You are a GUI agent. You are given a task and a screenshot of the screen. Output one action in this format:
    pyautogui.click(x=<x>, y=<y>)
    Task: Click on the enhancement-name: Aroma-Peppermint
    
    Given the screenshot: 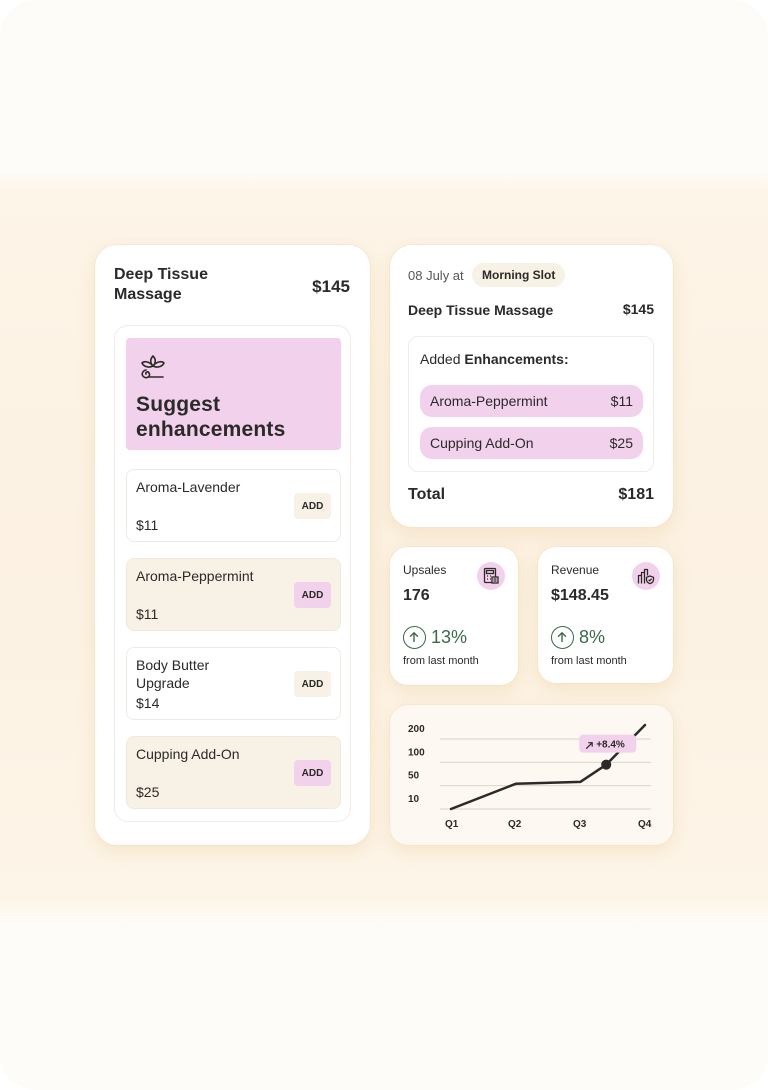 What is the action you would take?
    pyautogui.click(x=195, y=576)
    